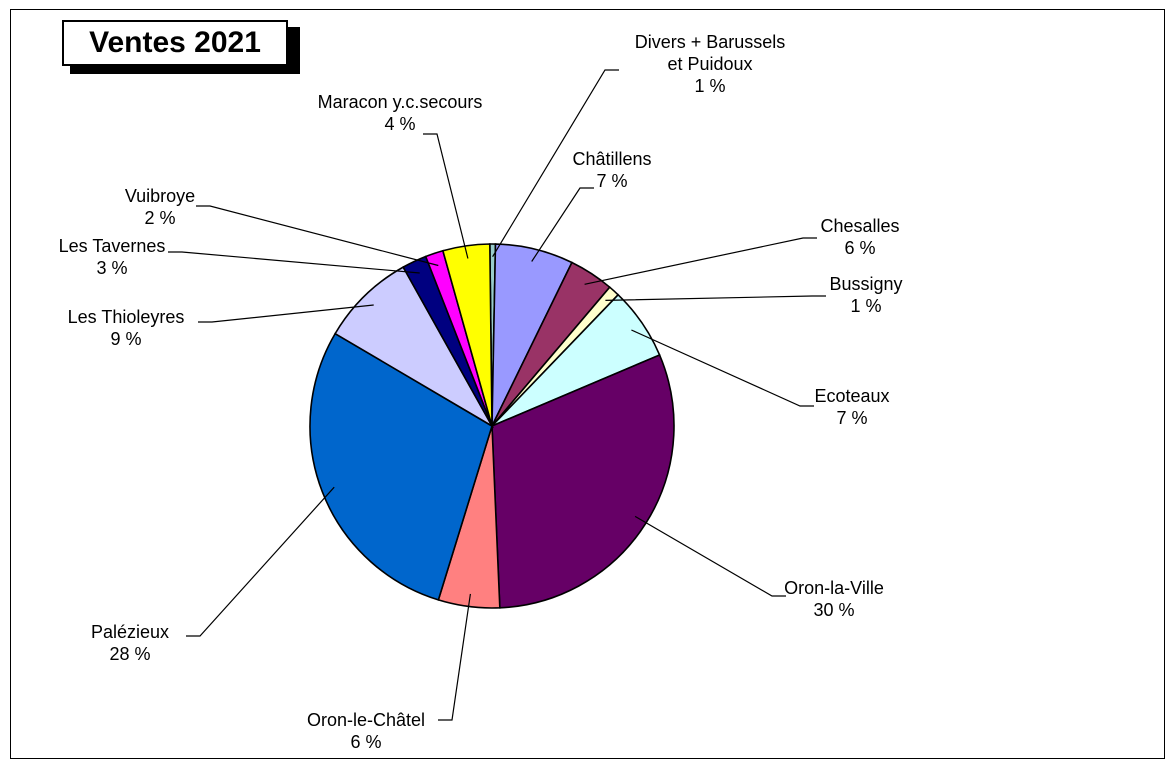 This screenshot has width=1166, height=759. I want to click on slice-label-1: Divers + Barussels et Puidoux 1 %, so click(710, 64).